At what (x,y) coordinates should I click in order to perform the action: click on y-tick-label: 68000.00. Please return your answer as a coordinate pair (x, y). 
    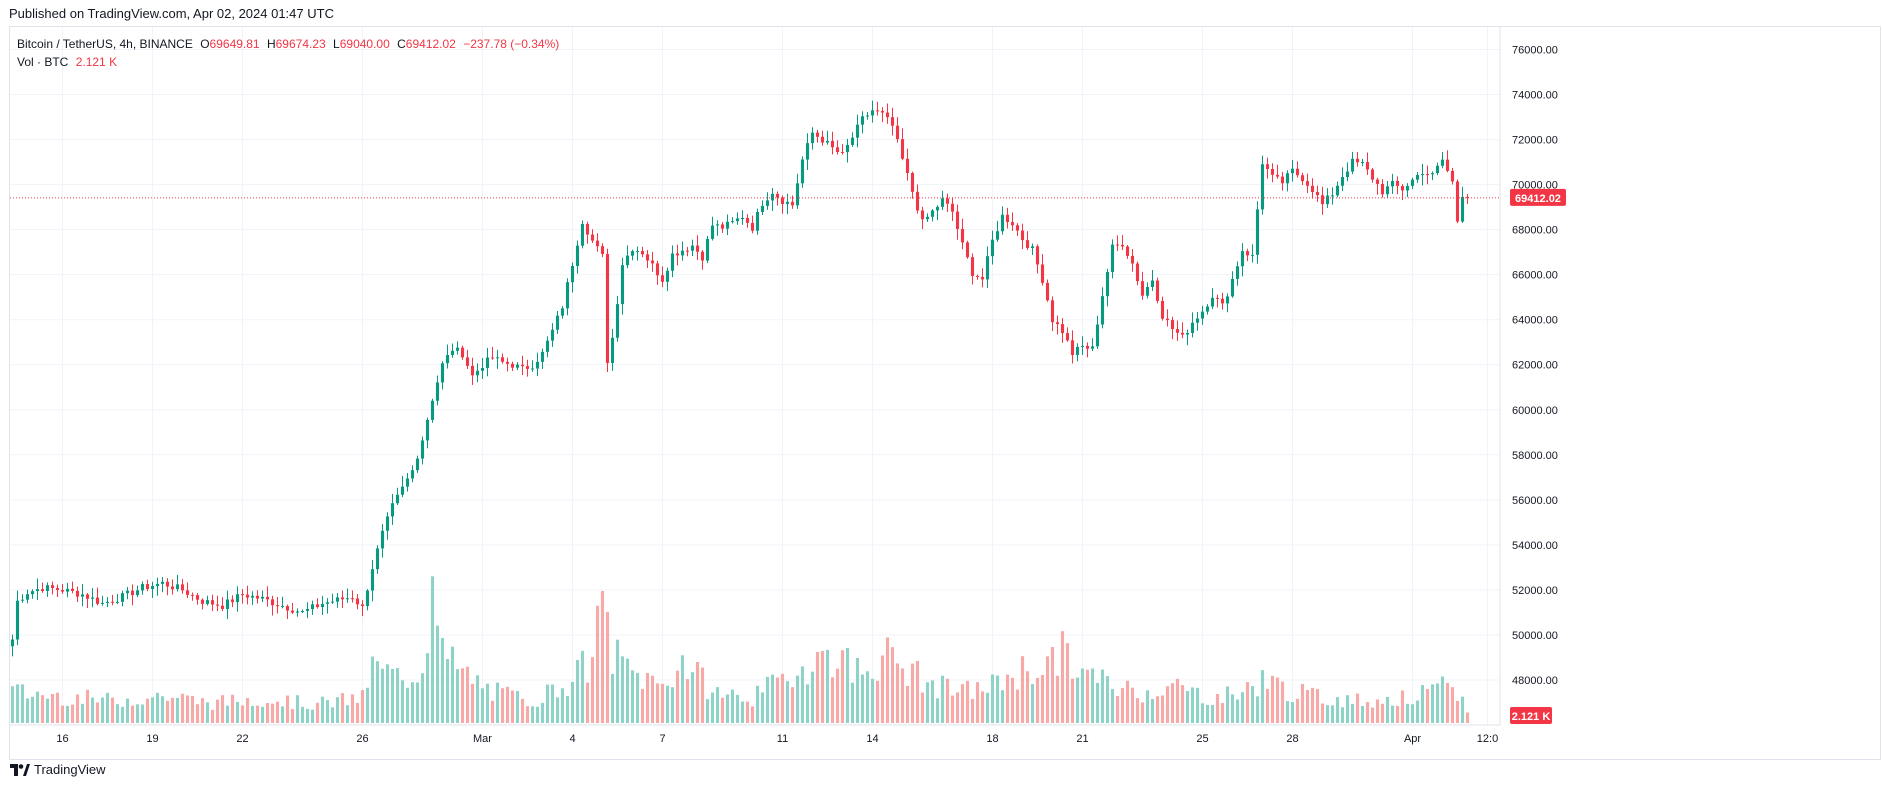
    Looking at the image, I should click on (1535, 231).